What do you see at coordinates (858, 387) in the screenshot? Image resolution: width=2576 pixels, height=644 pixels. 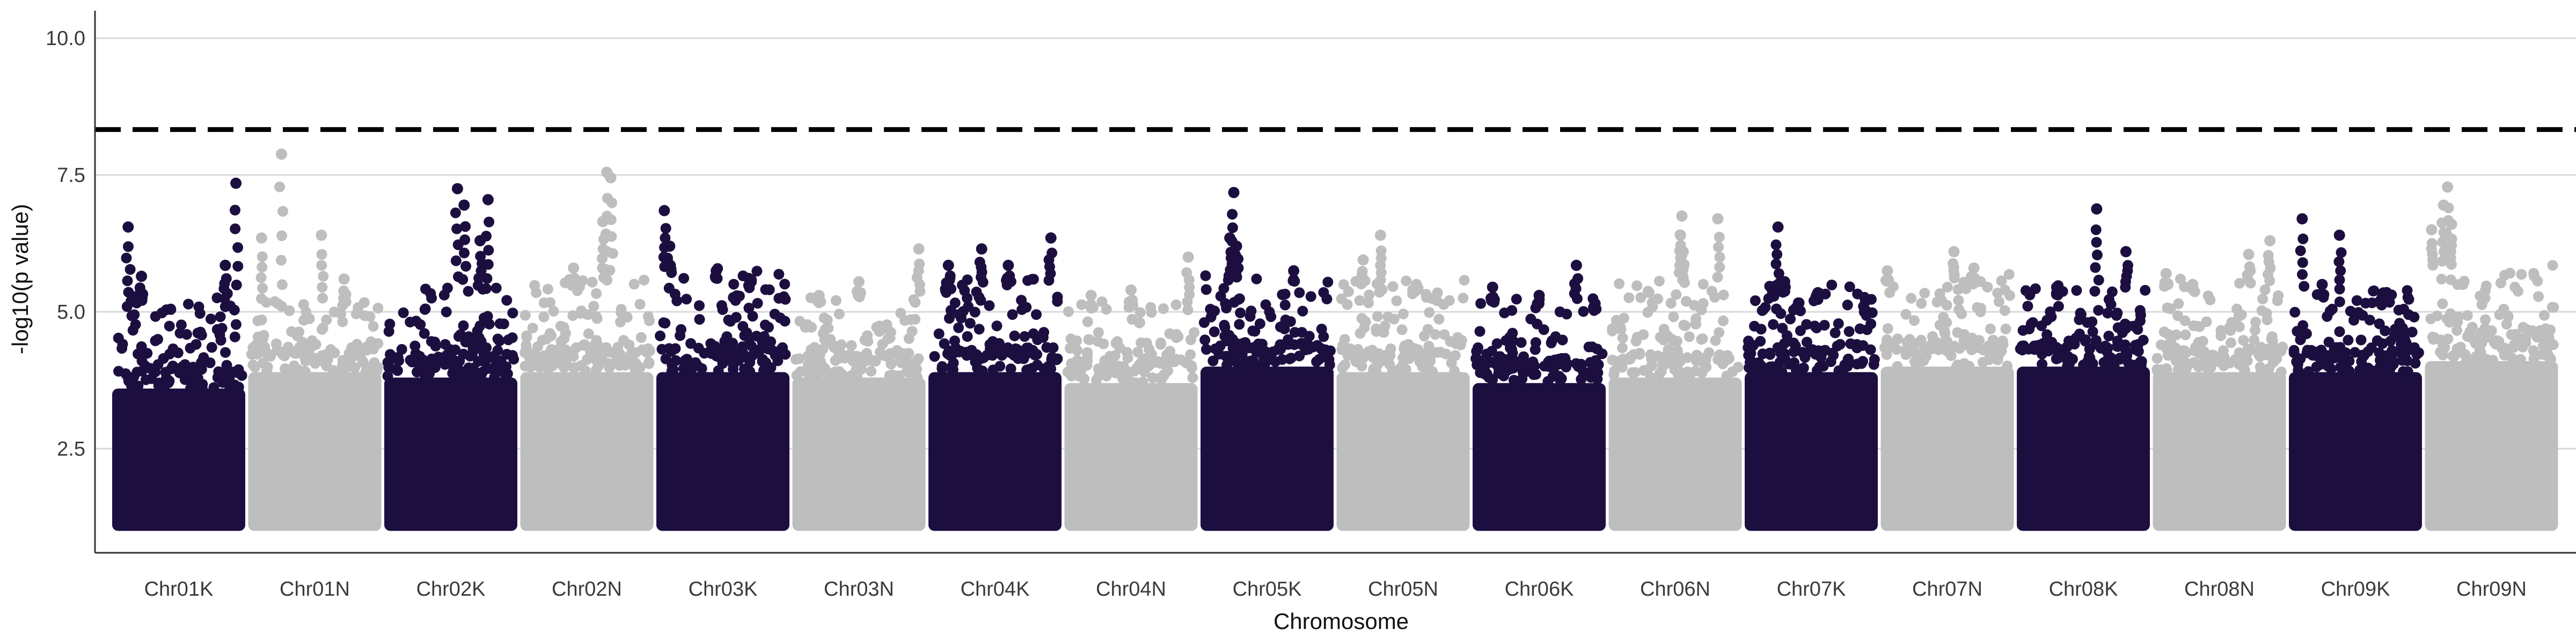 I see `chromosome-Chr03N` at bounding box center [858, 387].